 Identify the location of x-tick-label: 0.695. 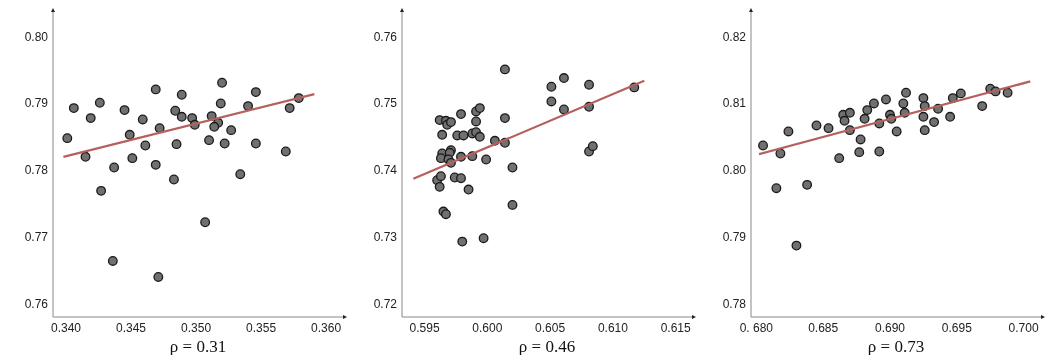
(957, 328).